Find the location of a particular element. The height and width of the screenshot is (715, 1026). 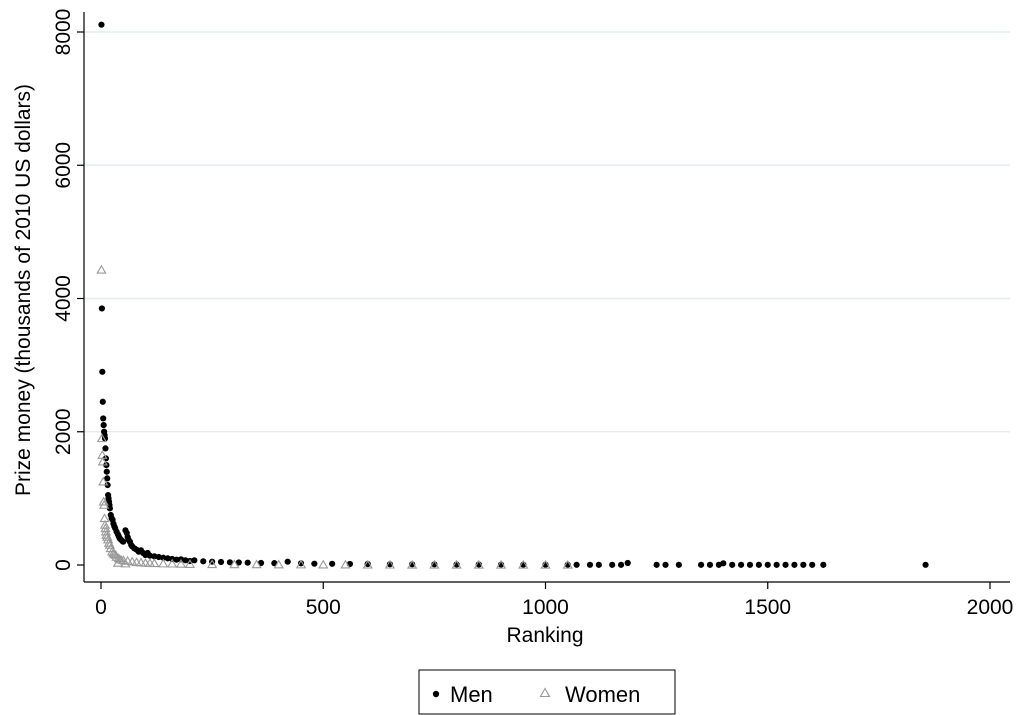

legend-men-label: Men is located at coordinates (471, 694).